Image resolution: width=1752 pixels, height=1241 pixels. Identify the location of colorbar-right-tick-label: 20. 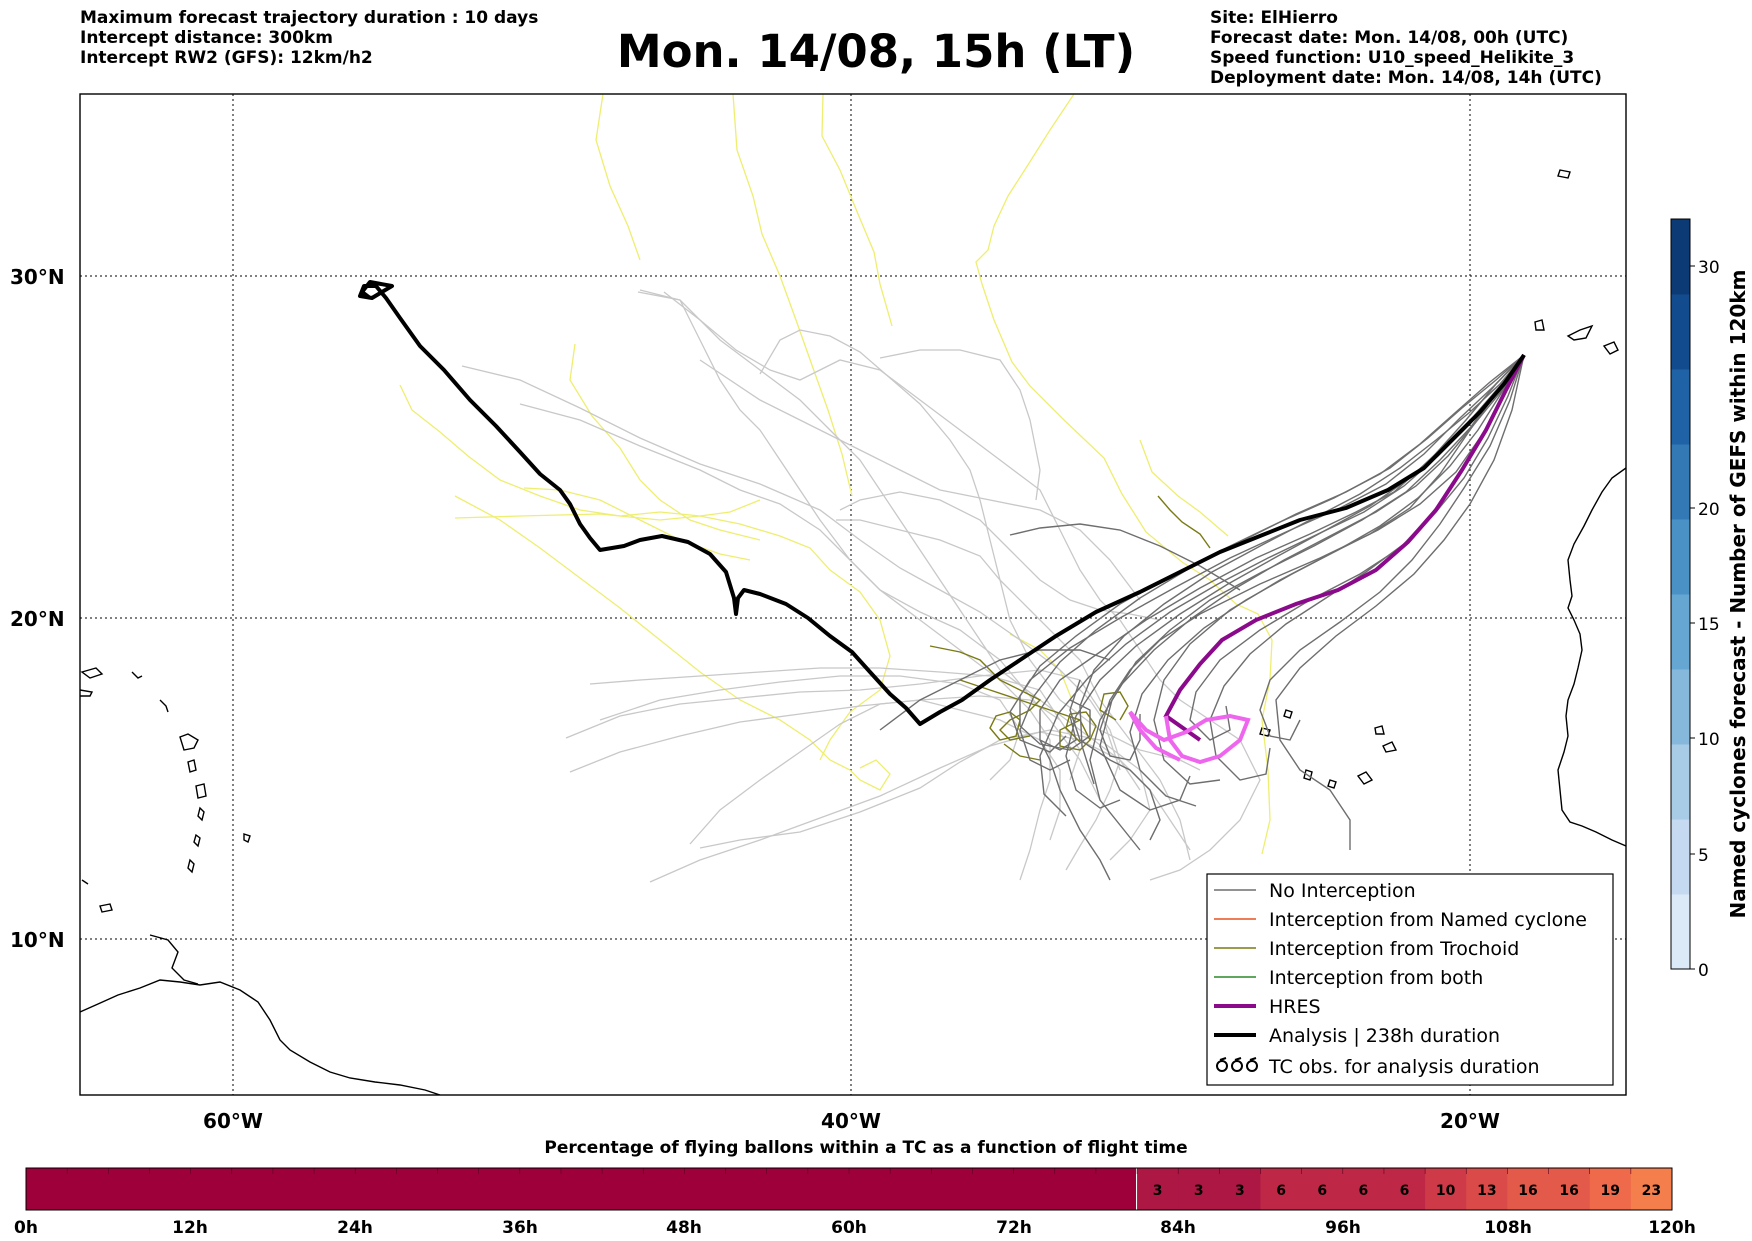
(1709, 510).